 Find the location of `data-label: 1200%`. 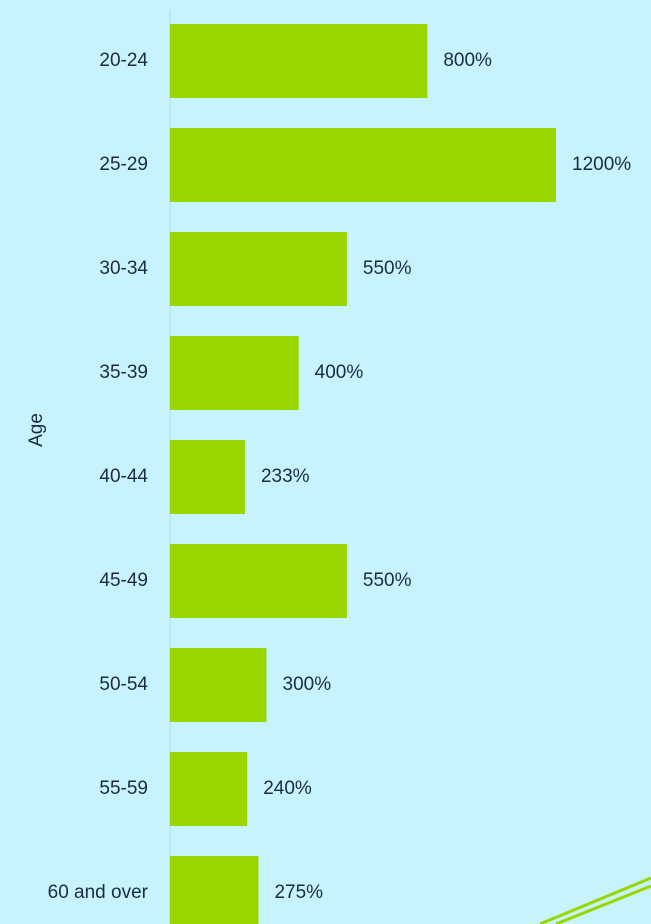

data-label: 1200% is located at coordinates (601, 164).